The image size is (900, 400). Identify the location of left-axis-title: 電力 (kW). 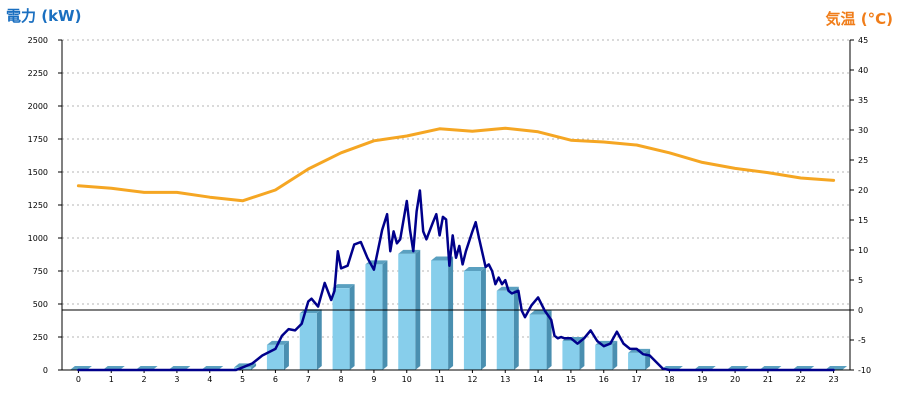
(43, 16).